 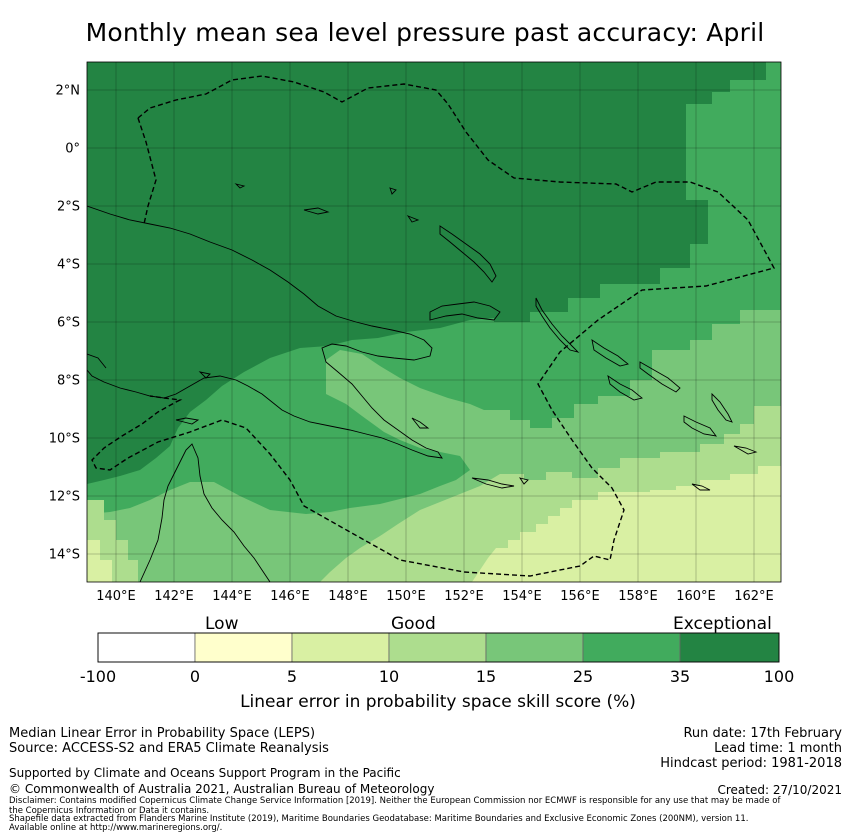 I want to click on colorbar-category-exceptional: Exceptional, so click(x=722, y=624).